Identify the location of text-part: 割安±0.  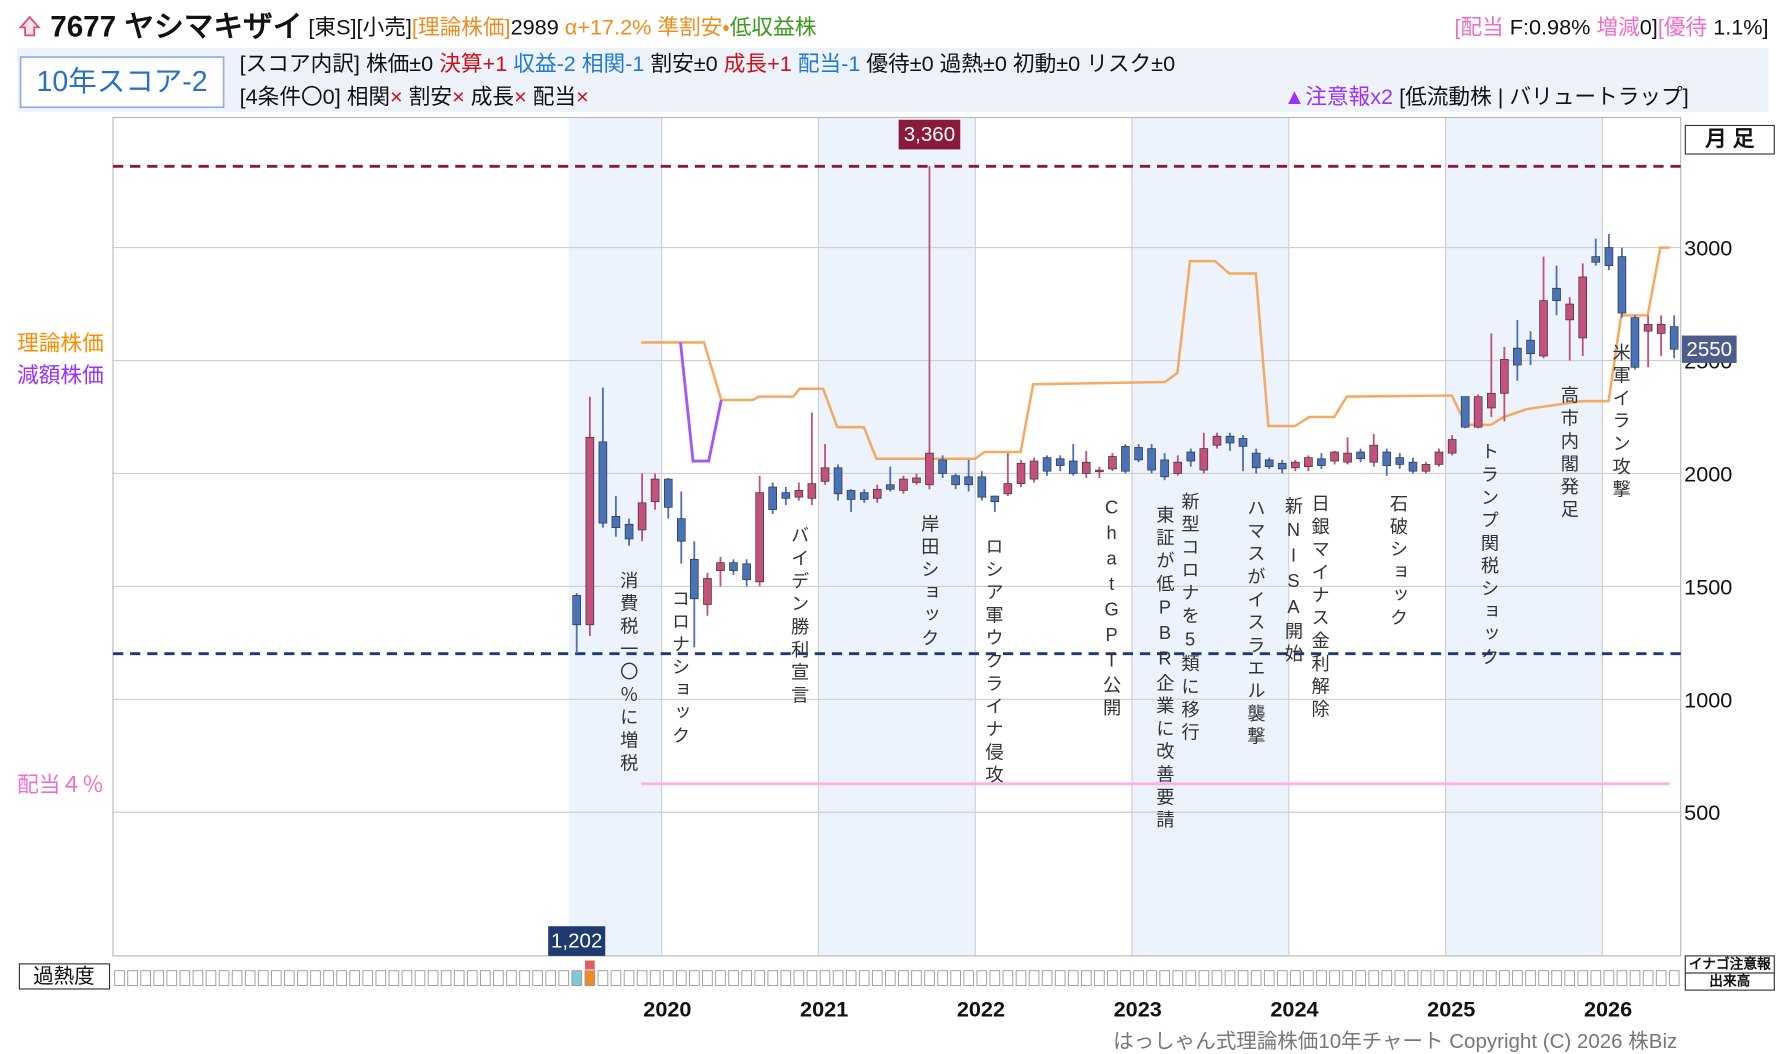
(686, 63).